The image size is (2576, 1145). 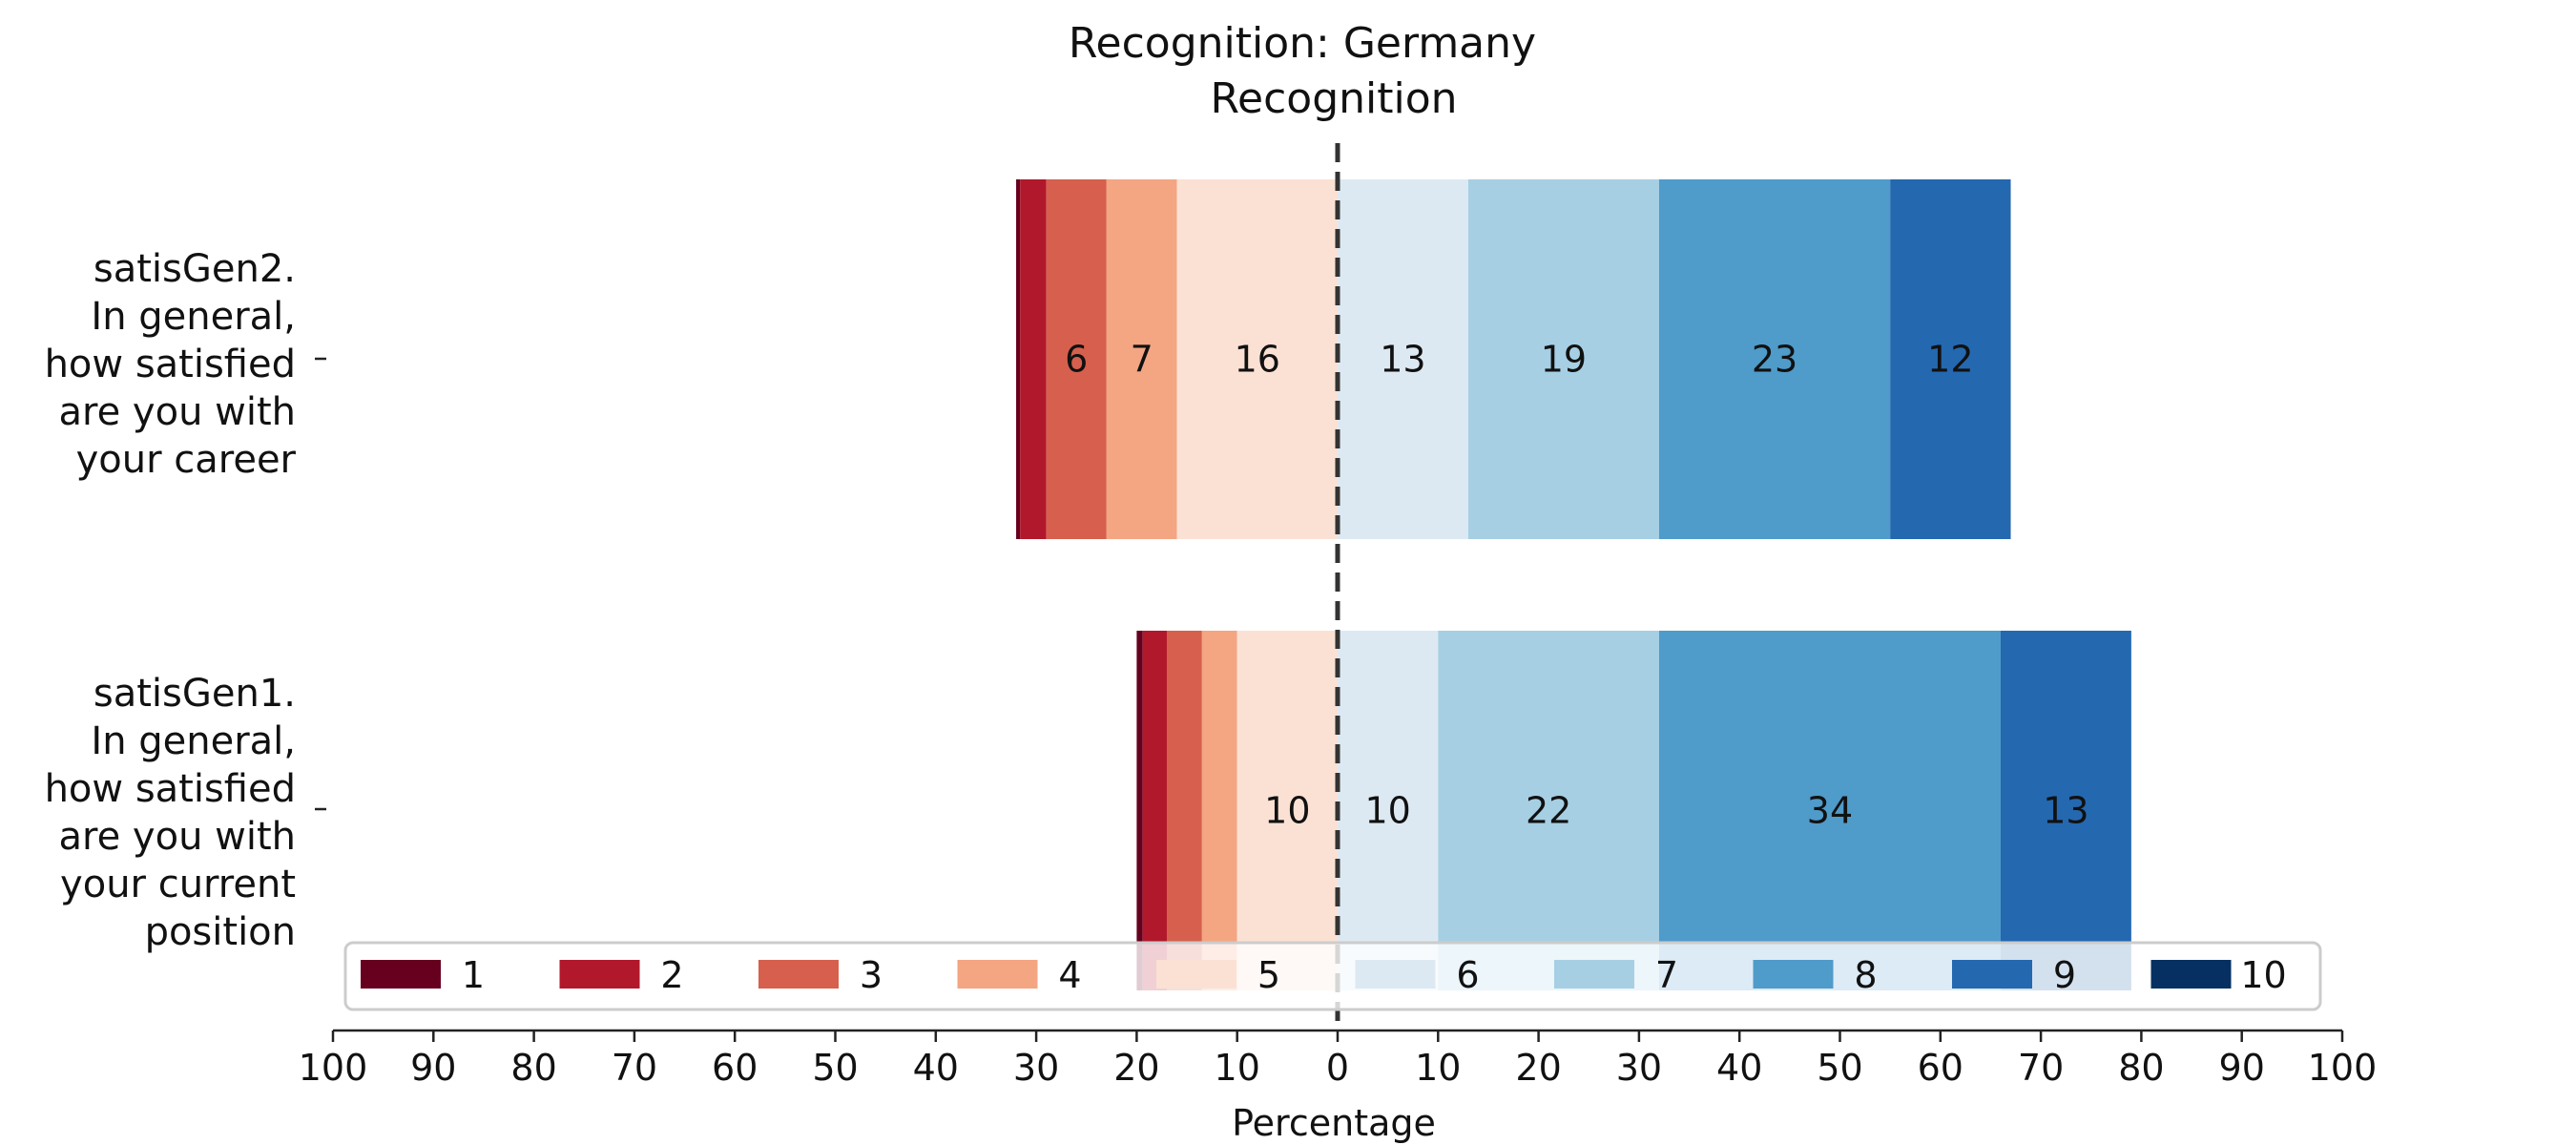 I want to click on legend-label-2: 2, so click(x=671, y=975).